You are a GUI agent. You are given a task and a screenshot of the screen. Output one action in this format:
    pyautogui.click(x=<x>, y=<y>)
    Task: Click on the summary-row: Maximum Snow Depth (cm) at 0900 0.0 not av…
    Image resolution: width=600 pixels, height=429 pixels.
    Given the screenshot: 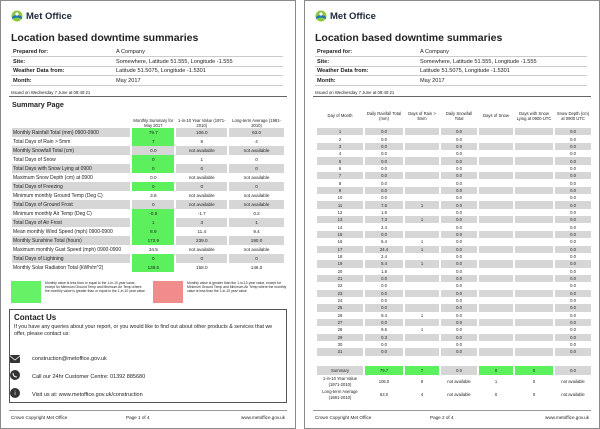 What is the action you would take?
    pyautogui.click(x=148, y=177)
    